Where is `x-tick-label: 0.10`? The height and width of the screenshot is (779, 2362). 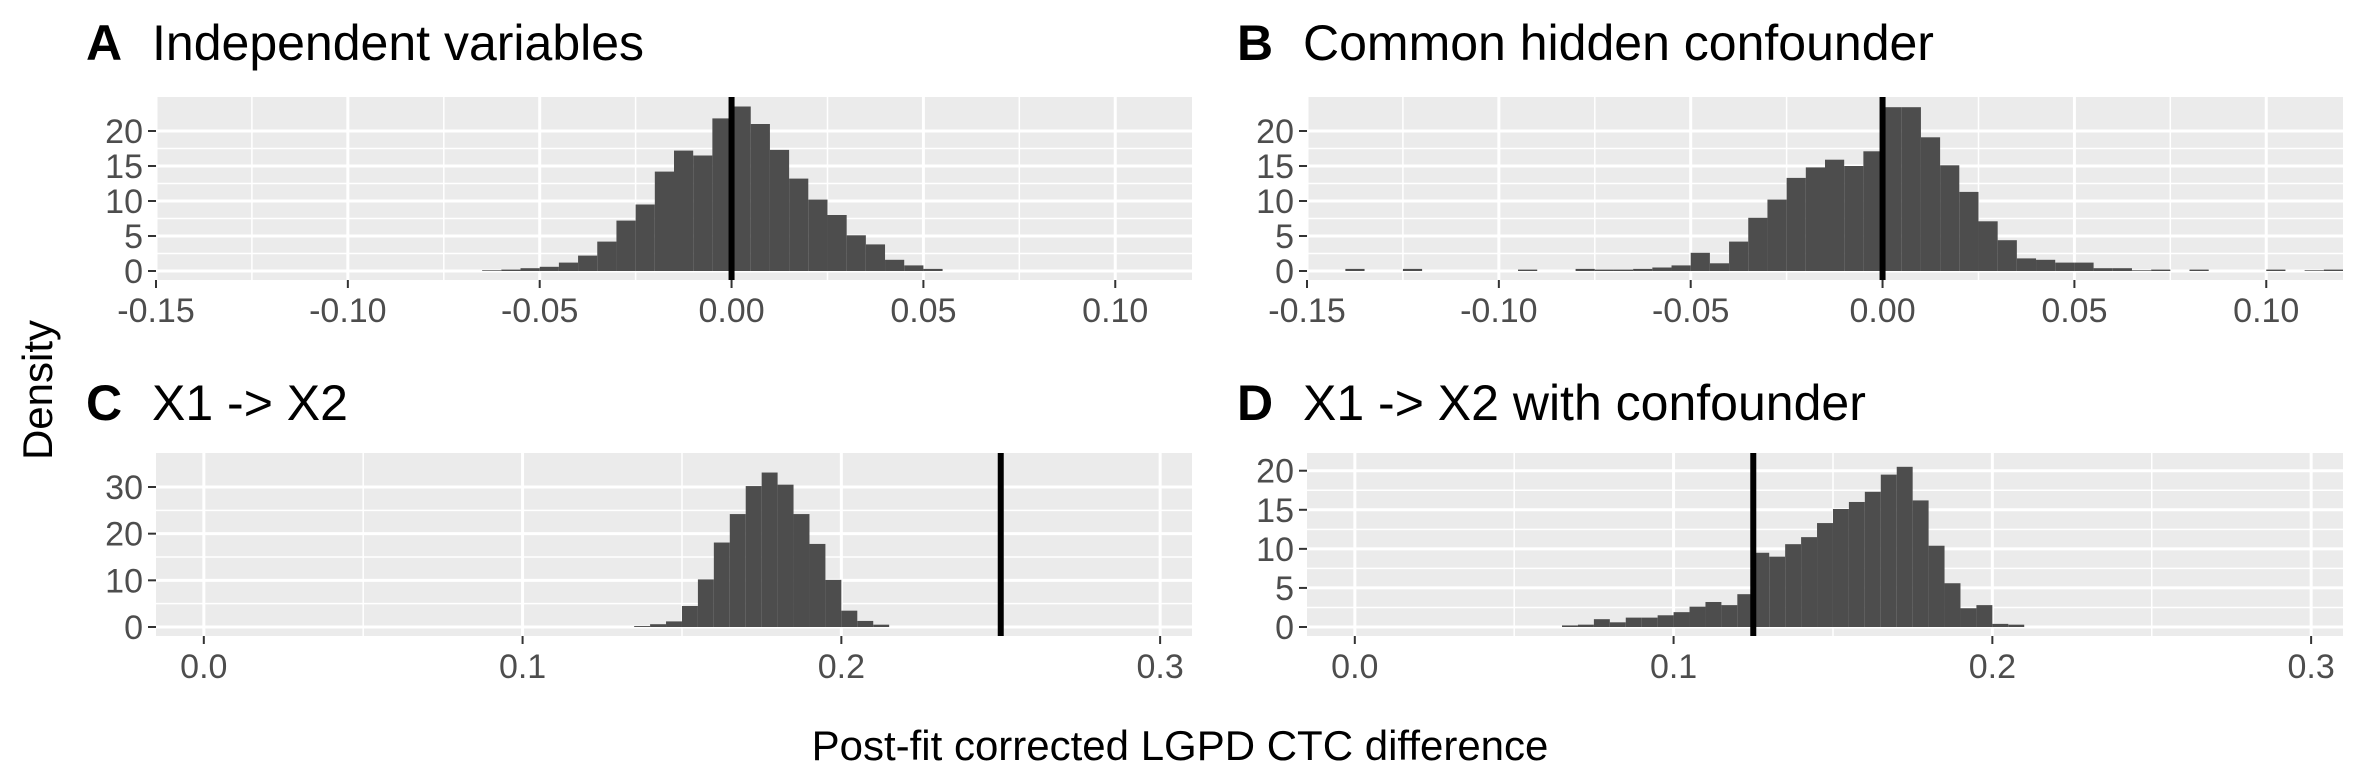 x-tick-label: 0.10 is located at coordinates (1115, 311).